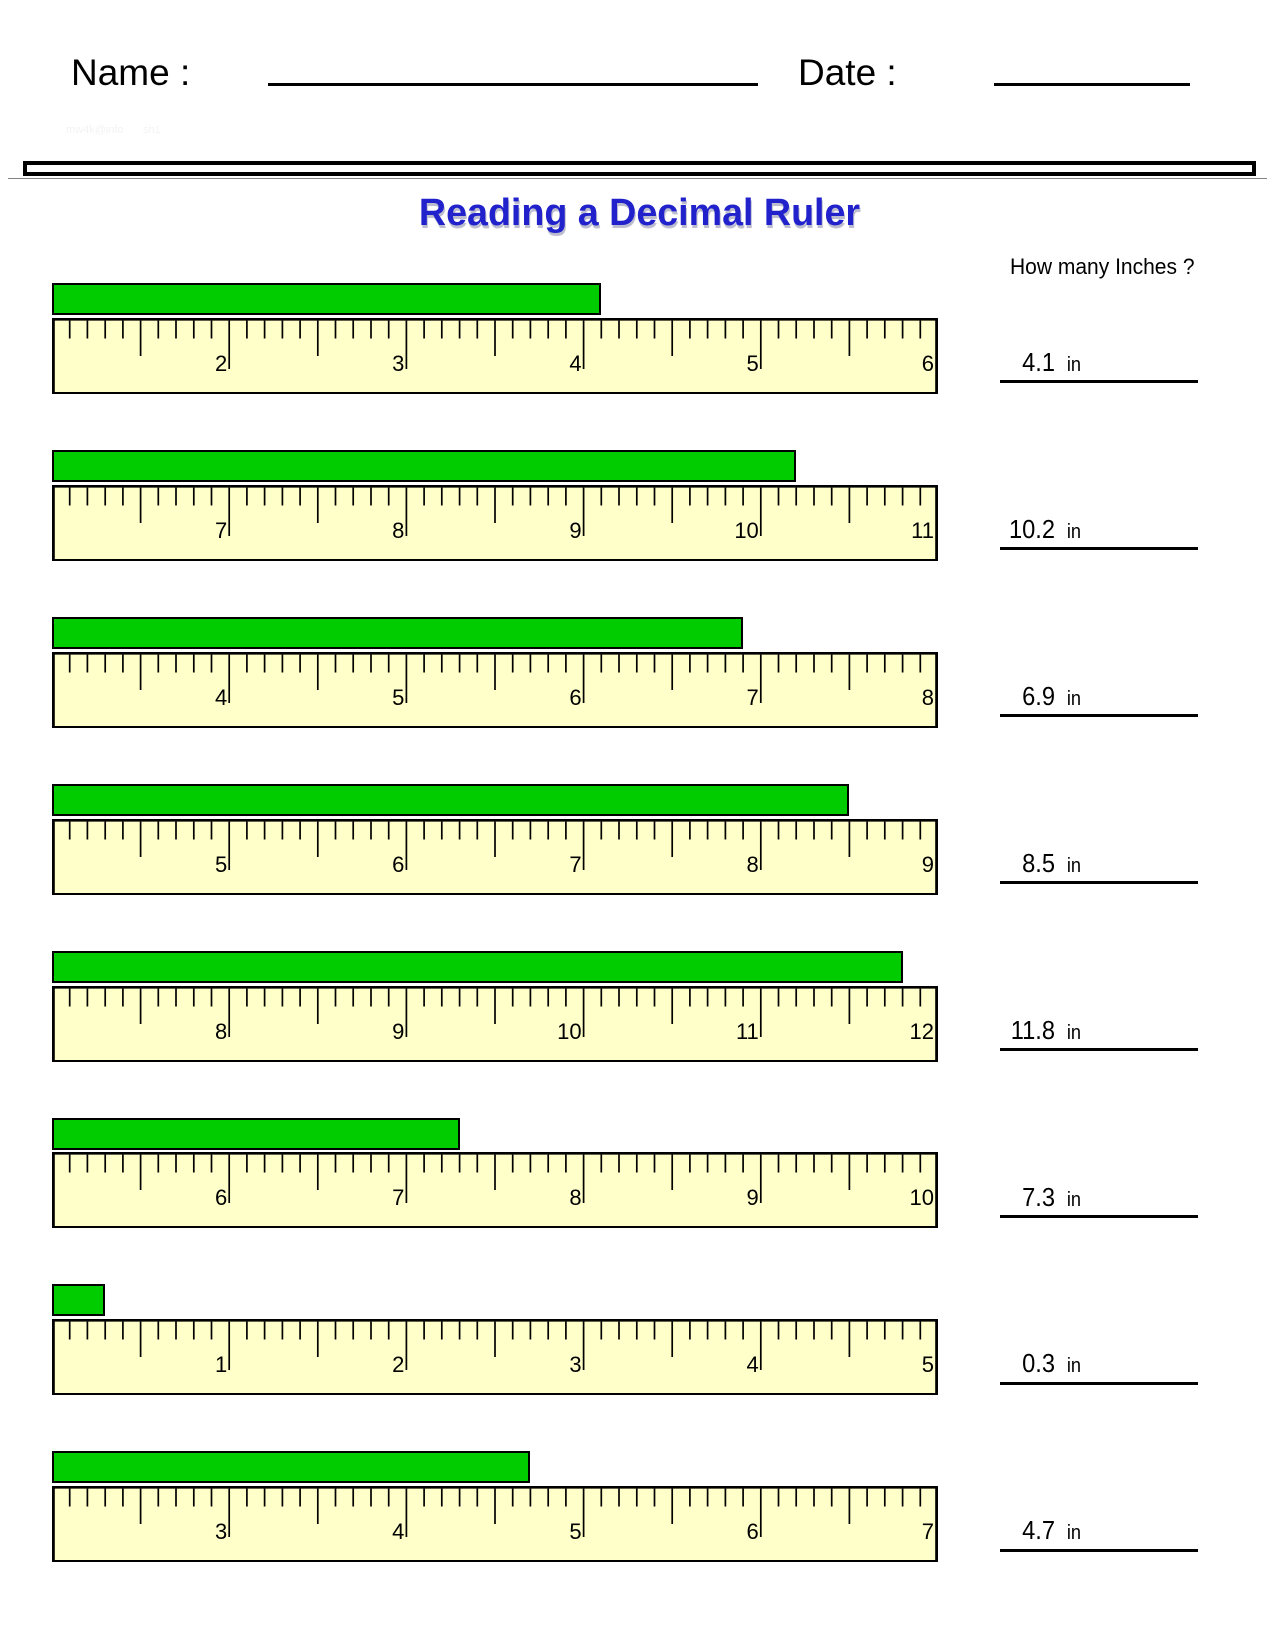 This screenshot has height=1650, width=1275. What do you see at coordinates (922, 1031) in the screenshot?
I see `svg-text: 12` at bounding box center [922, 1031].